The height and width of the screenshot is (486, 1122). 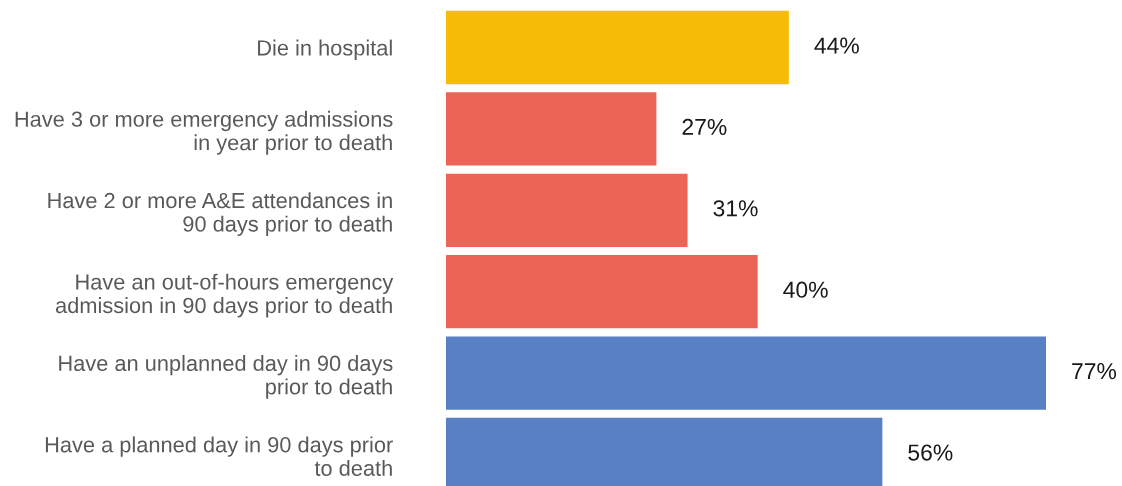 What do you see at coordinates (805, 289) in the screenshot?
I see `data-label: 40%` at bounding box center [805, 289].